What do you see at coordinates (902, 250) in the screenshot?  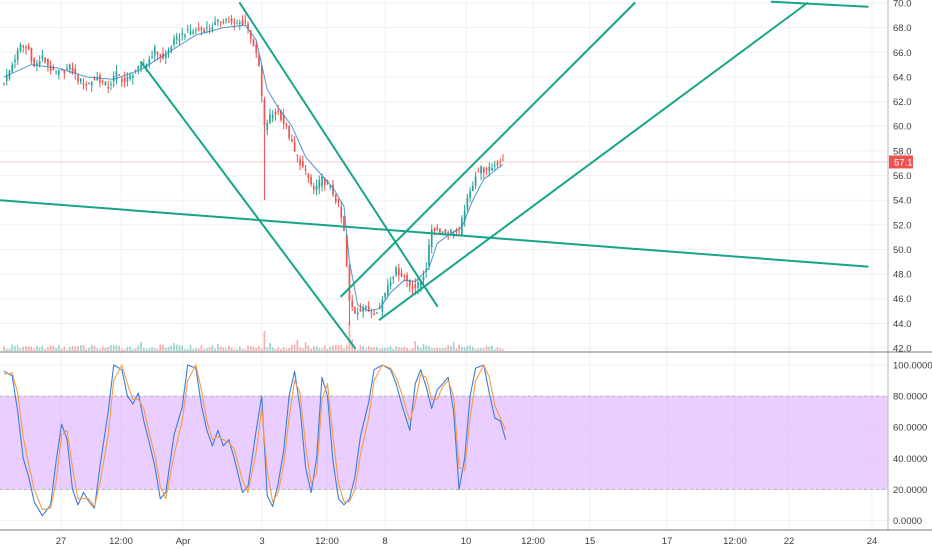 I see `price-tick-label: 50.0` at bounding box center [902, 250].